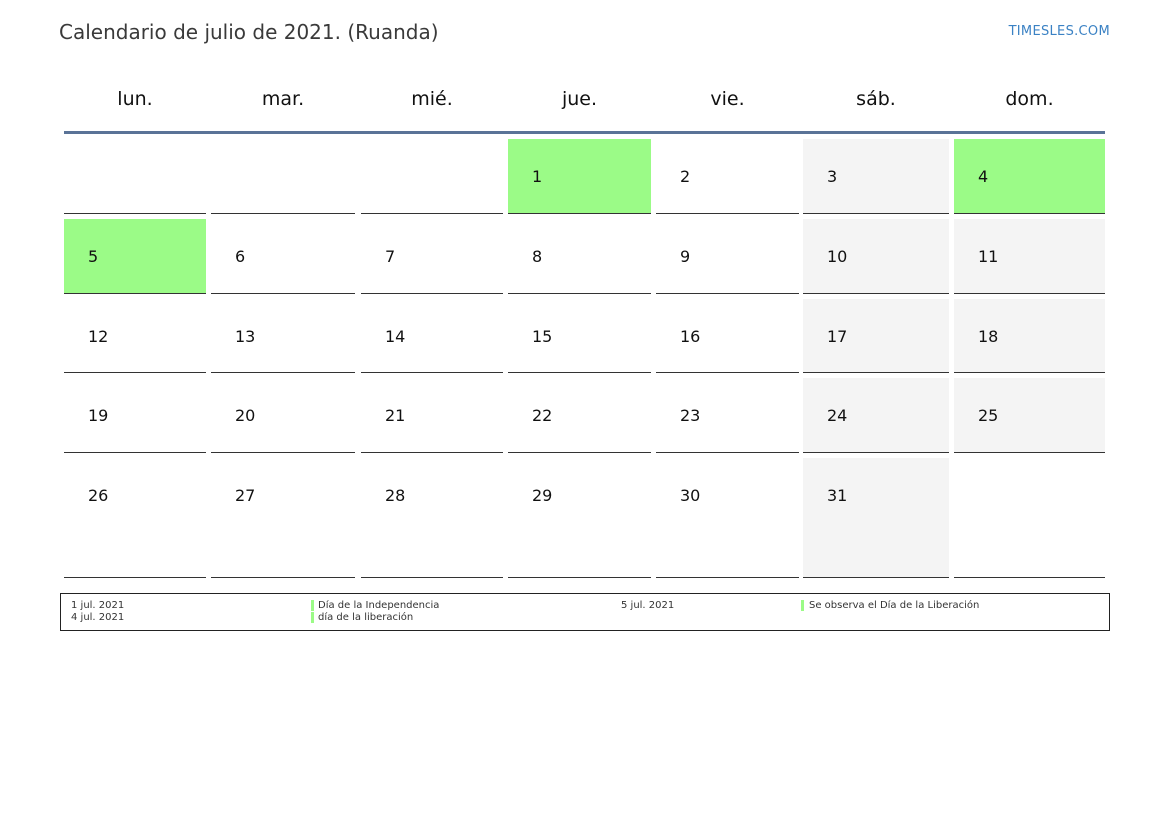  I want to click on day-number: 26, so click(98, 495).